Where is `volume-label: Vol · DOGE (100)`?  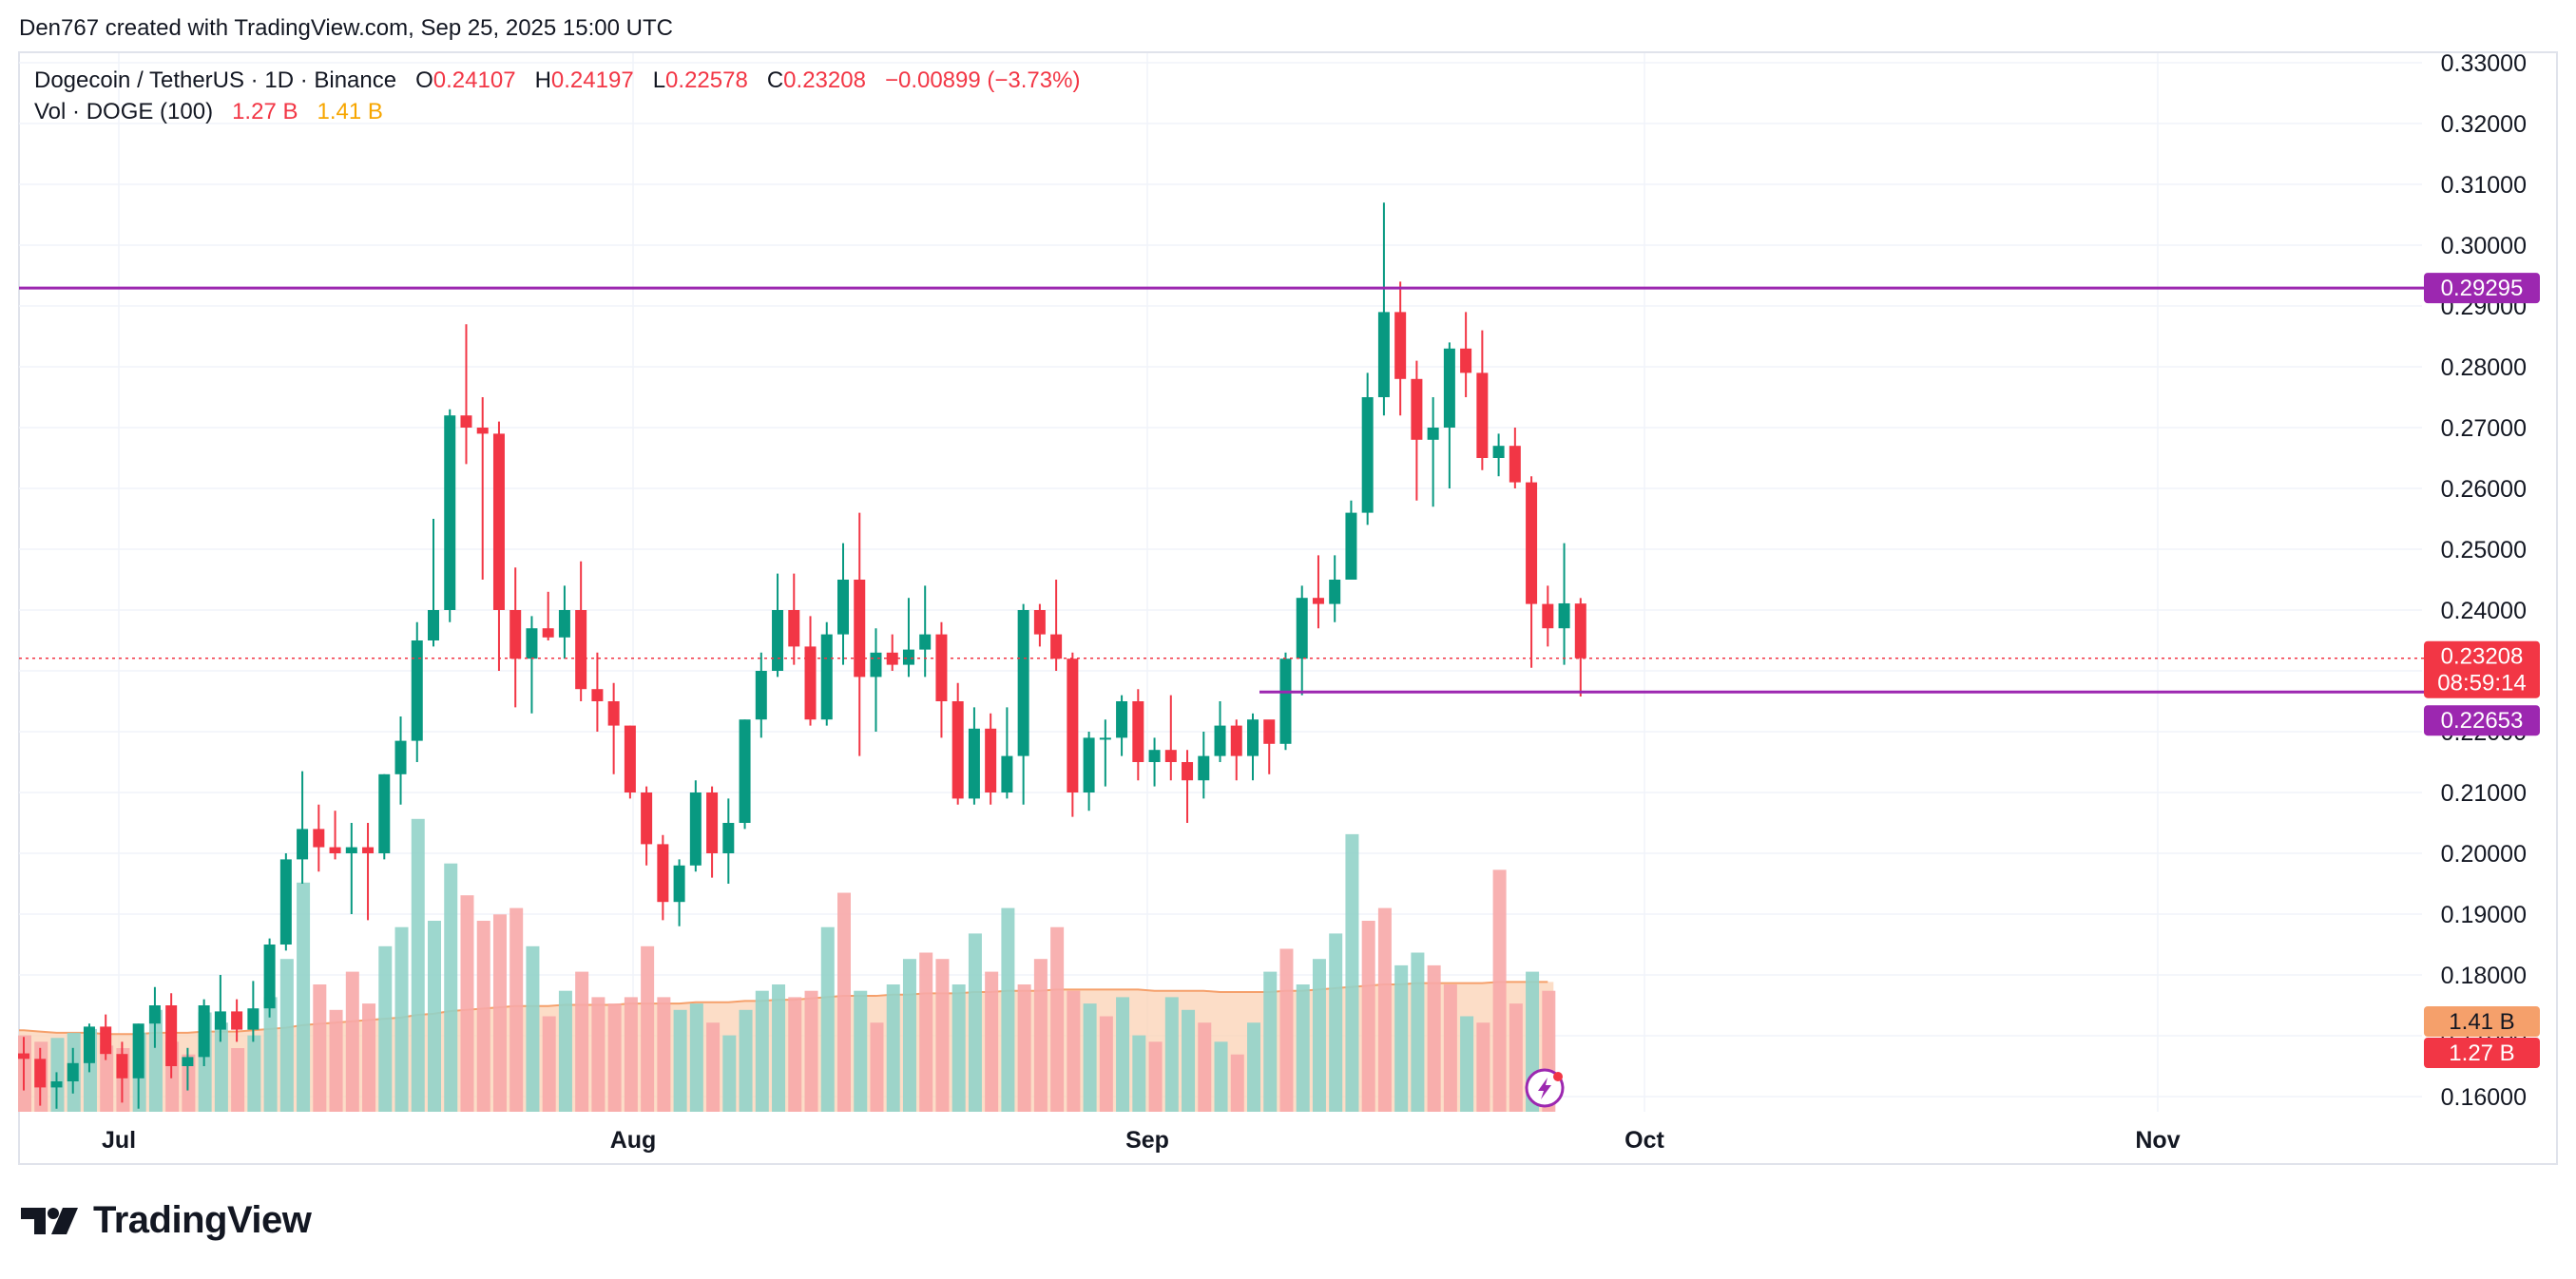 volume-label: Vol · DOGE (100) is located at coordinates (124, 111).